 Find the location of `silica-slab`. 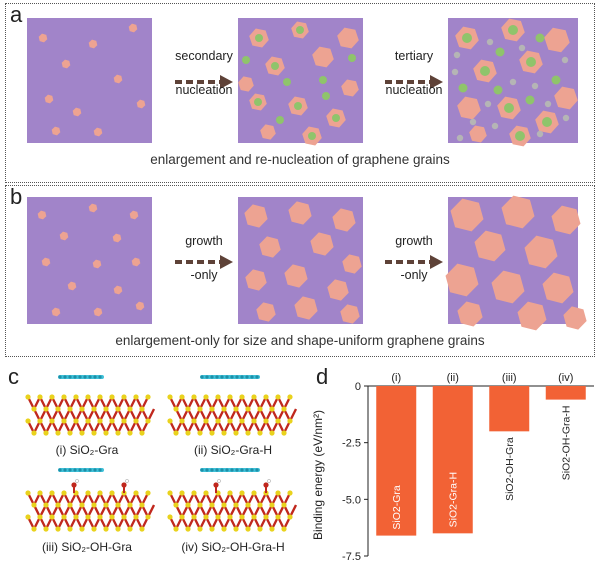

silica-slab is located at coordinates (90, 500).